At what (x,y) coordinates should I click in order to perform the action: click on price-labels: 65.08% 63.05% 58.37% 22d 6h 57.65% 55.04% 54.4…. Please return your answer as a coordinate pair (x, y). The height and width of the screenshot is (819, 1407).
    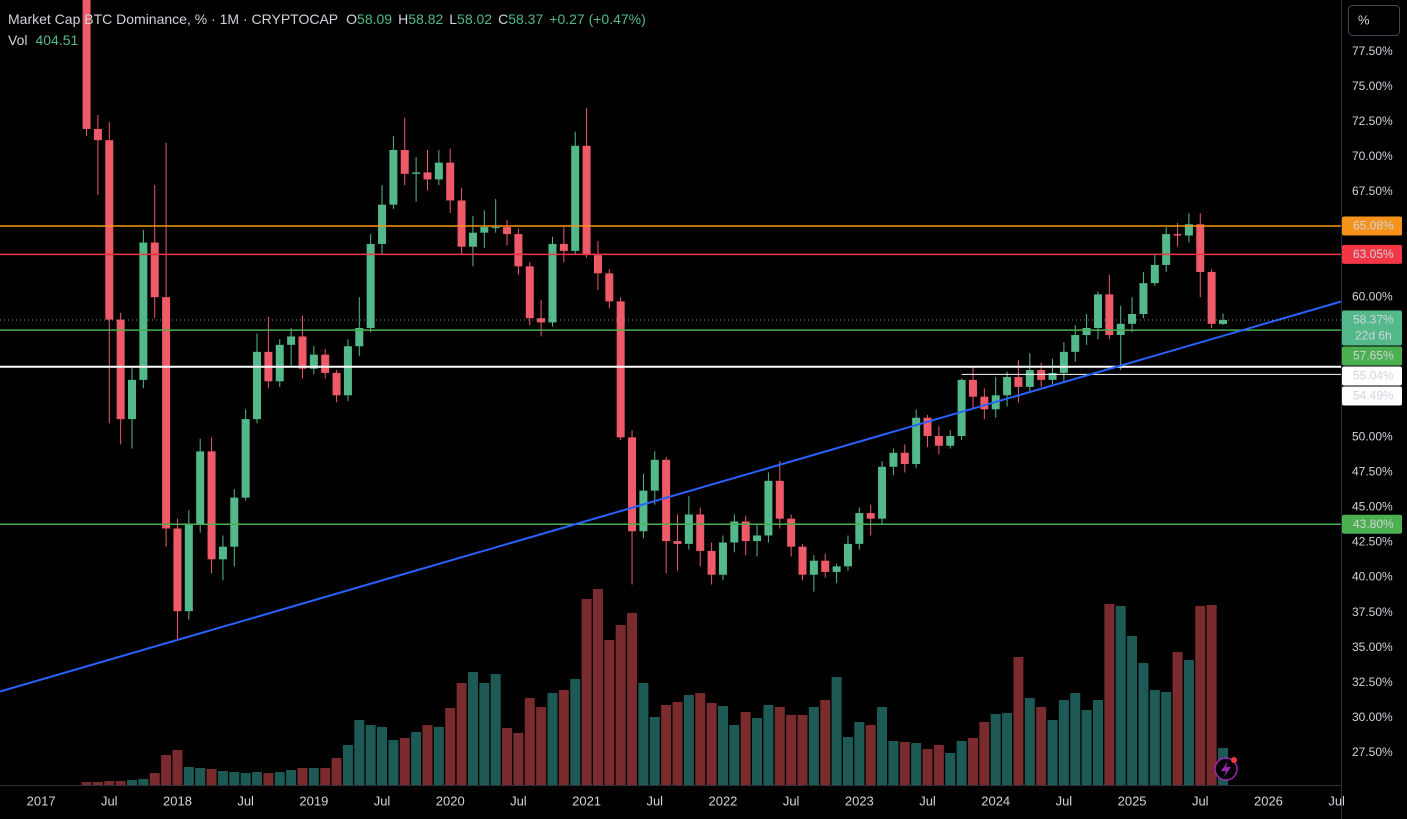
    Looking at the image, I should click on (1372, 375).